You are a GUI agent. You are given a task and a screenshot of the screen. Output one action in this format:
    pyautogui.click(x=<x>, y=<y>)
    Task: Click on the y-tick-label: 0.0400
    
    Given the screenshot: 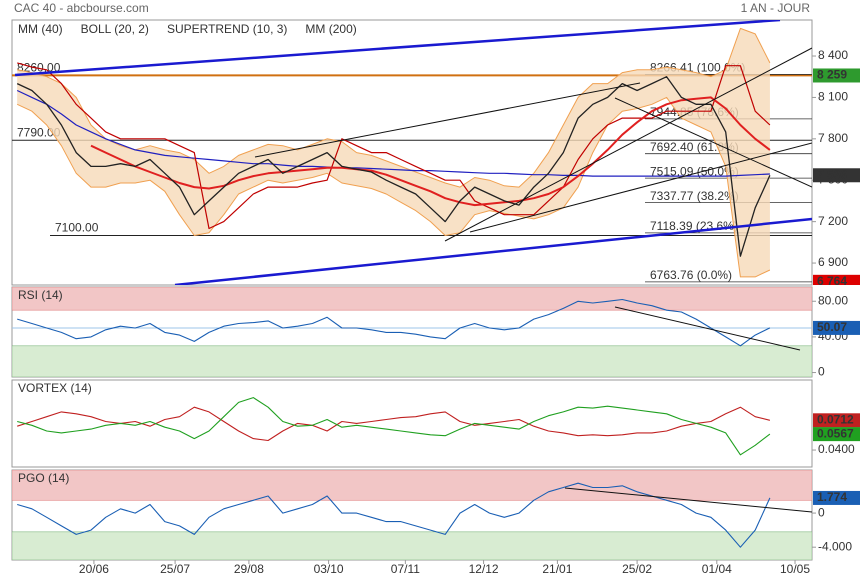 What is the action you would take?
    pyautogui.click(x=836, y=449)
    